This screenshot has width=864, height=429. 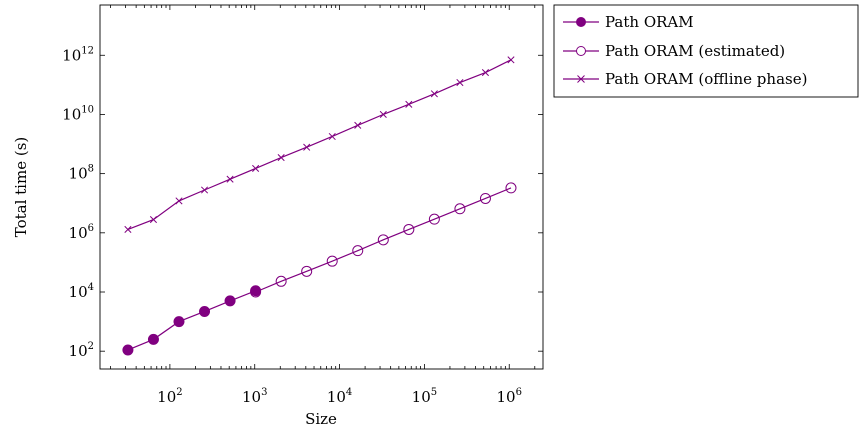 What do you see at coordinates (695, 51) in the screenshot?
I see `legend-label-path-oram-estimated: Path ORAM (estimated)` at bounding box center [695, 51].